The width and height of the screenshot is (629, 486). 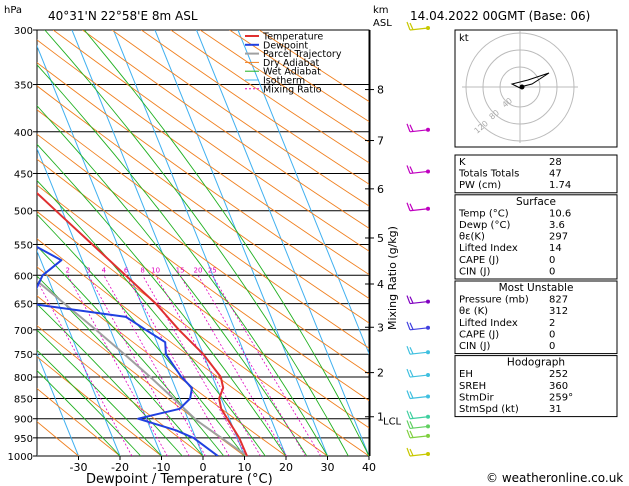 I want to click on legend-entry: Parcel Trajectory, so click(x=302, y=54).